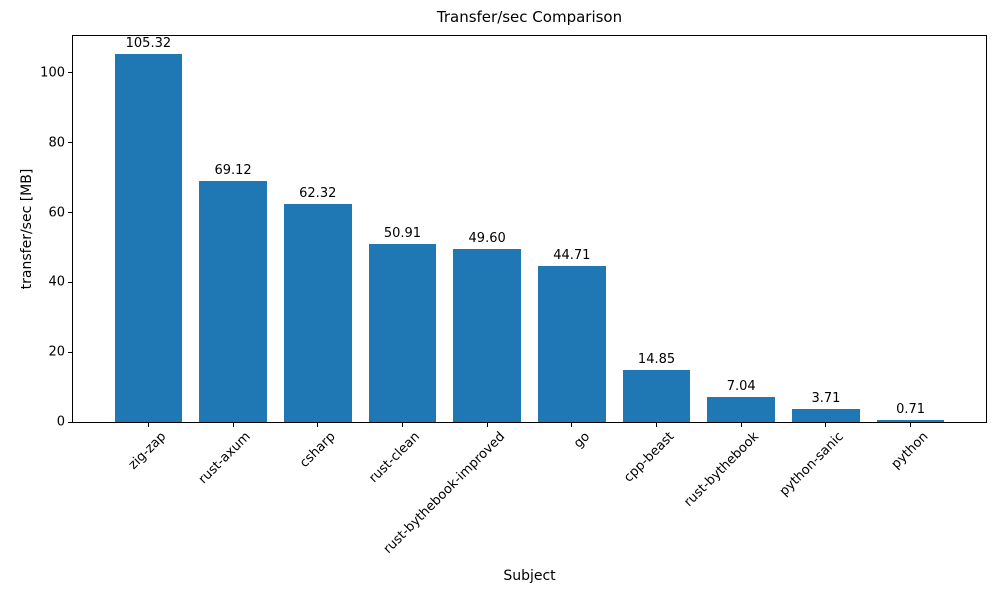 Image resolution: width=1000 pixels, height=600 pixels. I want to click on x-tick-label: rust-bythebook, so click(722, 469).